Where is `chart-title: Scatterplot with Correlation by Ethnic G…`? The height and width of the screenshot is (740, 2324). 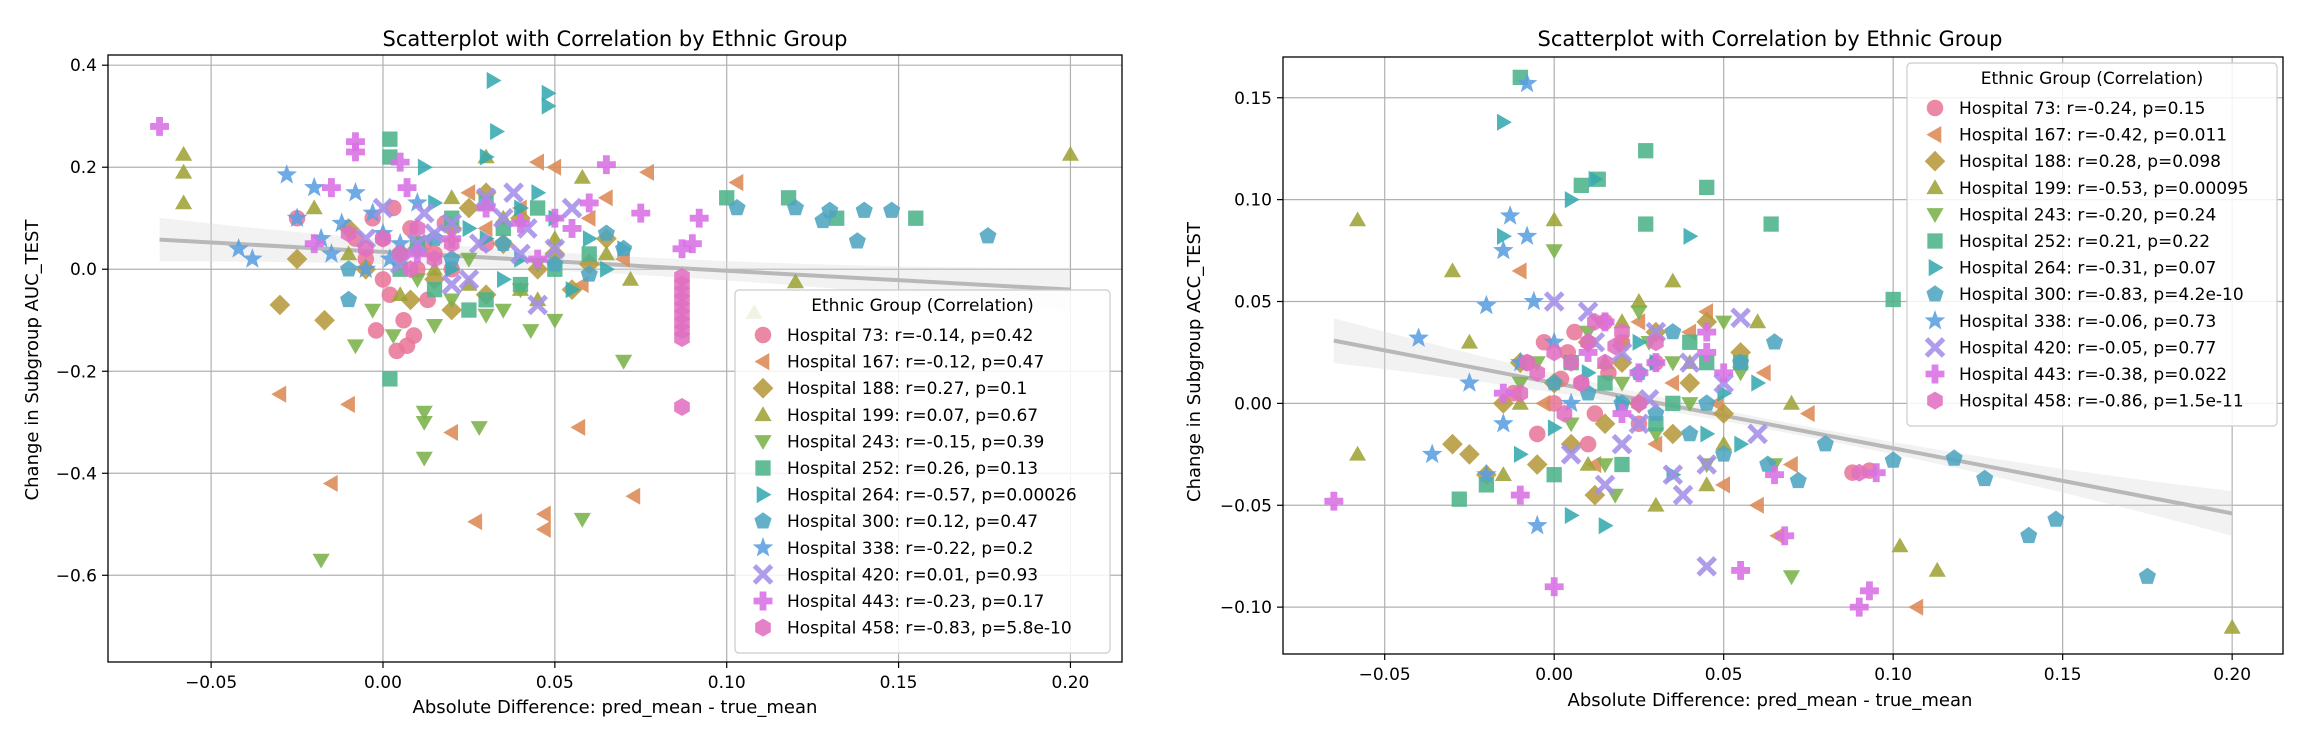 chart-title: Scatterplot with Correlation by Ethnic G… is located at coordinates (1770, 39).